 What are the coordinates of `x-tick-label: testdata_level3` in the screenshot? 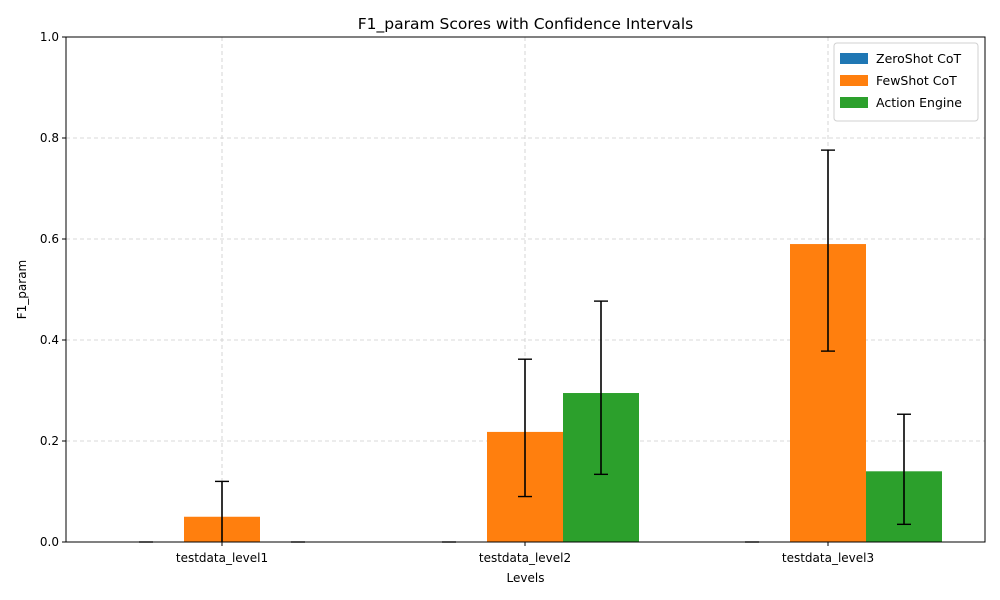 It's located at (828, 558).